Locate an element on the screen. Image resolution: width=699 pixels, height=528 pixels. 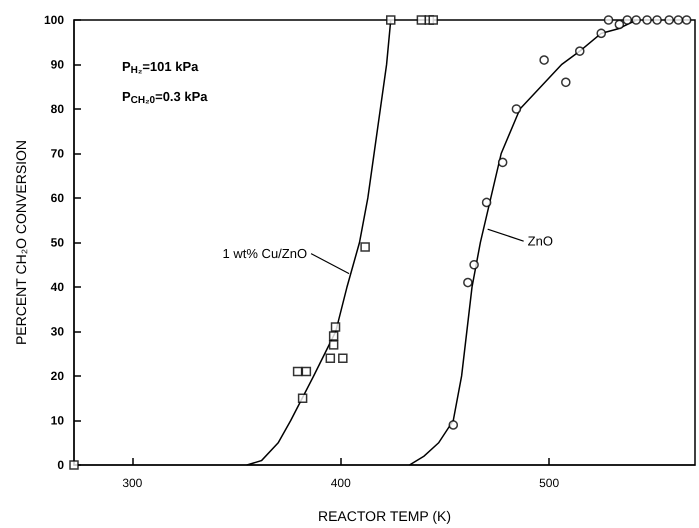
y-tick-label: 70 is located at coordinates (57, 153).